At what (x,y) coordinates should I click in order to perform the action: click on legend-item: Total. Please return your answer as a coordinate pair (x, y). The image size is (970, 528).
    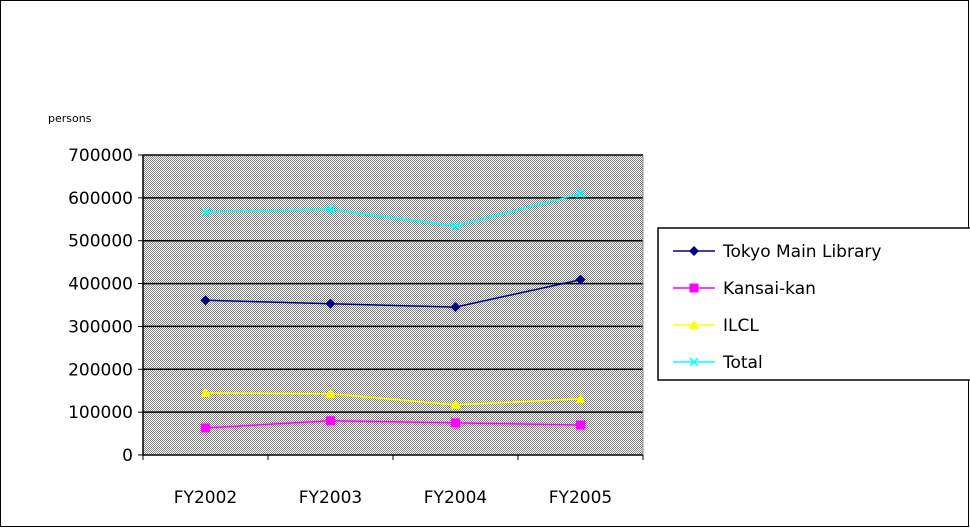
    Looking at the image, I should click on (718, 363).